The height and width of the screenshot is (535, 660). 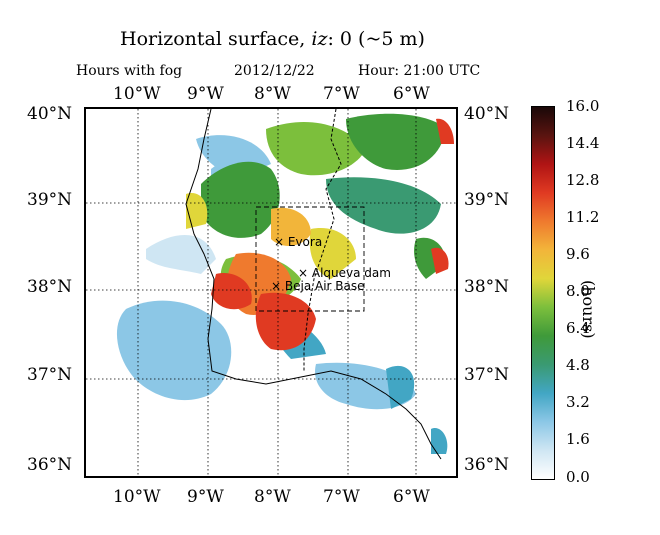 I want to click on lat-tick-left-36n: 36°N, so click(x=50, y=465).